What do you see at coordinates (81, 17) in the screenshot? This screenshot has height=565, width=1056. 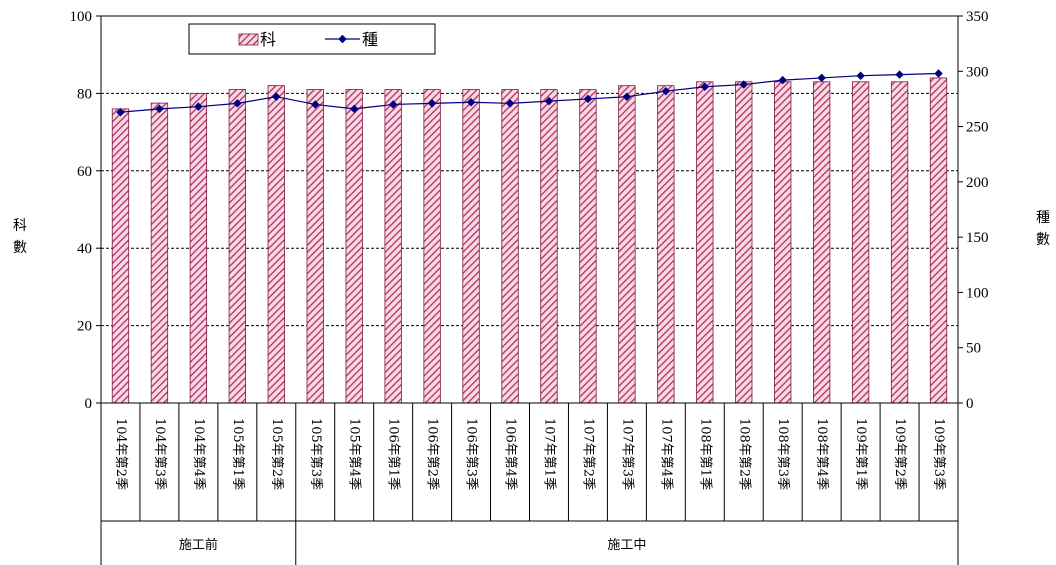 I see `y-left-tick-label: 100` at bounding box center [81, 17].